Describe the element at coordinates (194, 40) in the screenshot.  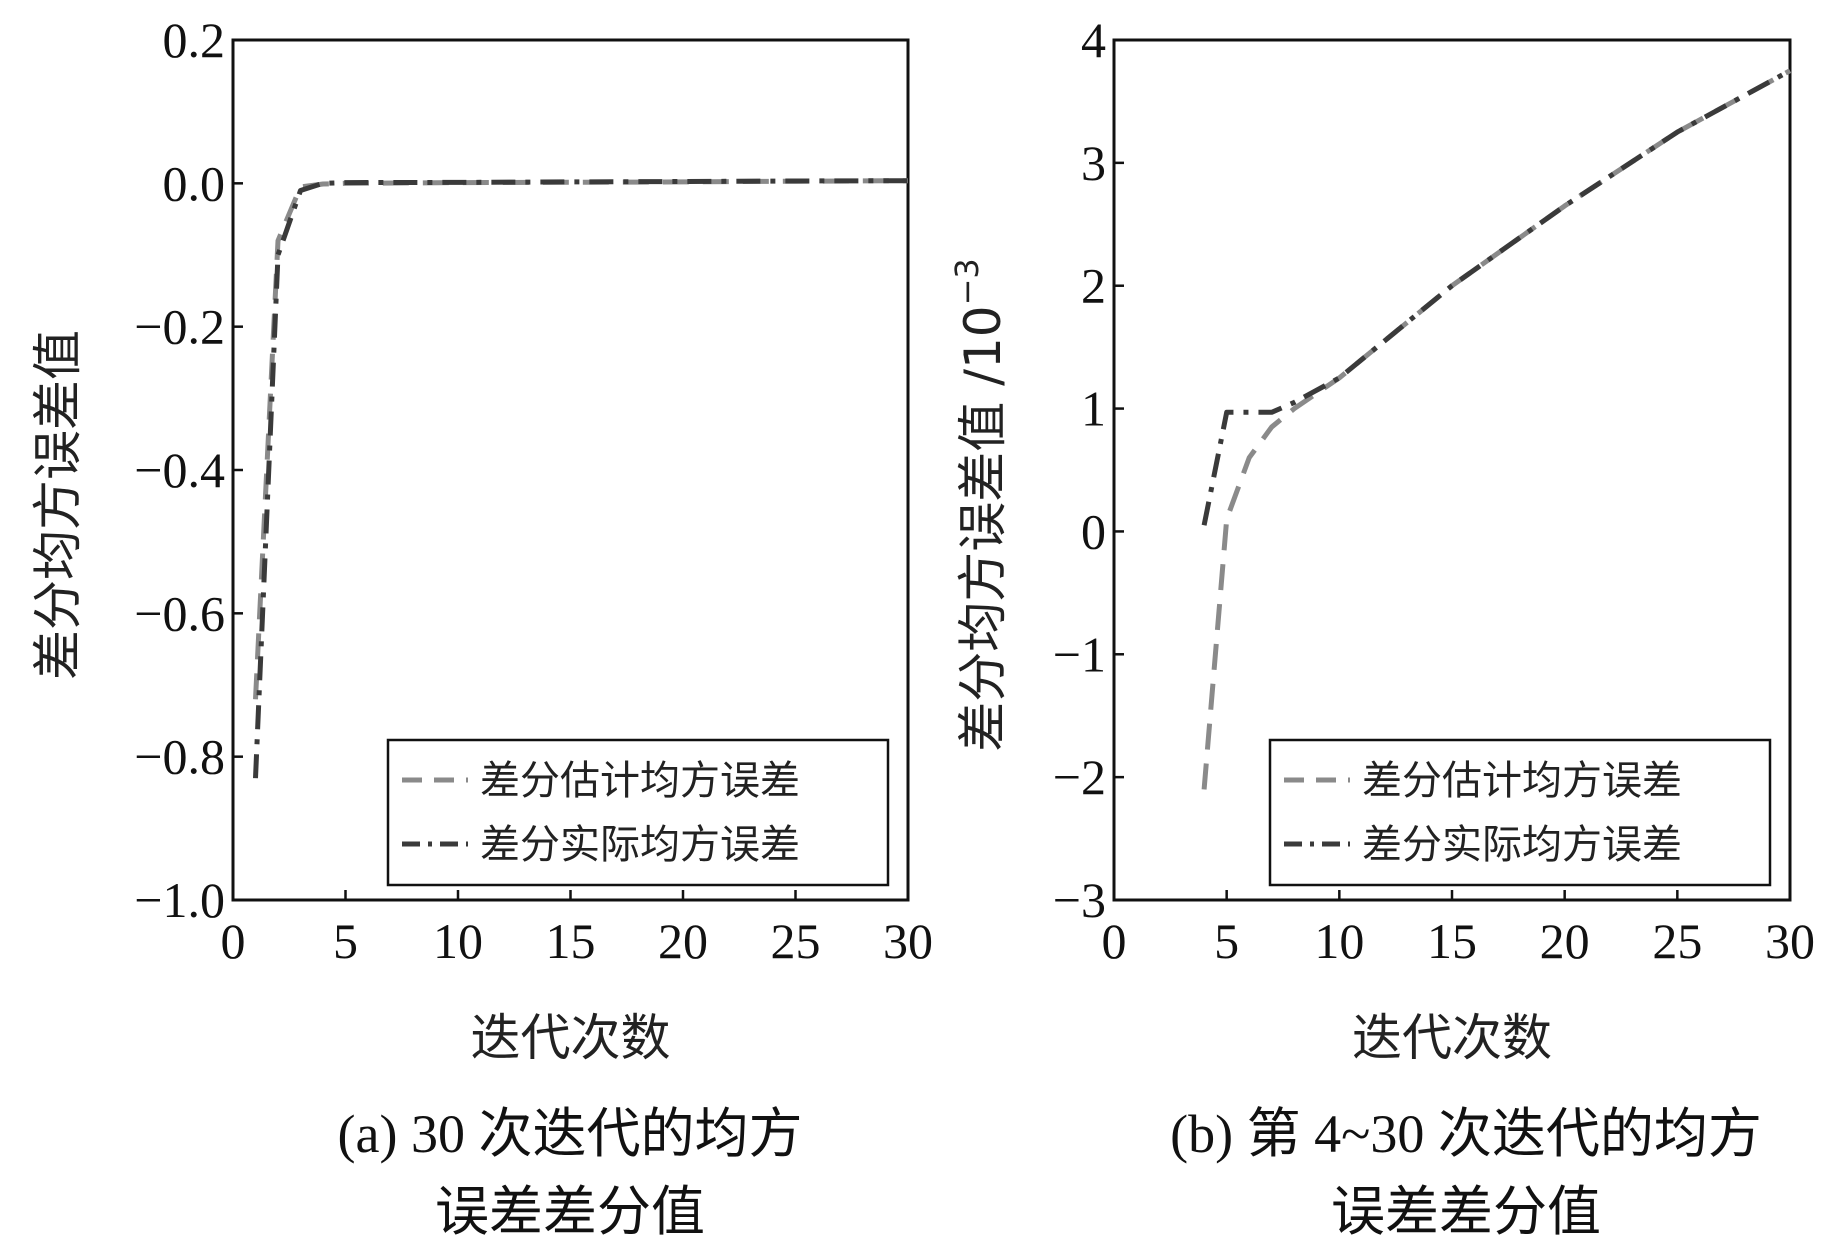
I see `y-tick-label: 0.2` at that location.